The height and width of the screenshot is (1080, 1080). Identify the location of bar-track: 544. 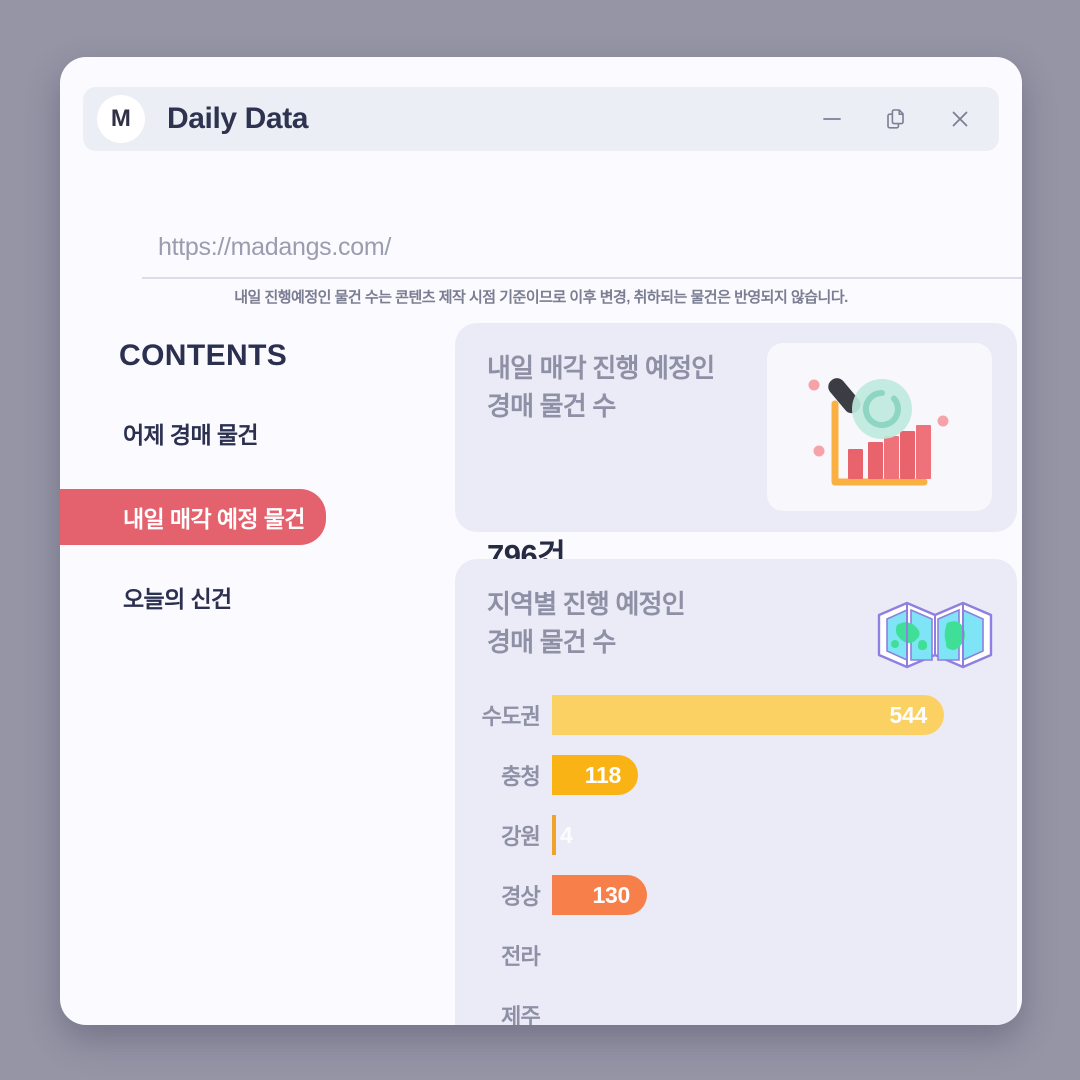
(784, 715).